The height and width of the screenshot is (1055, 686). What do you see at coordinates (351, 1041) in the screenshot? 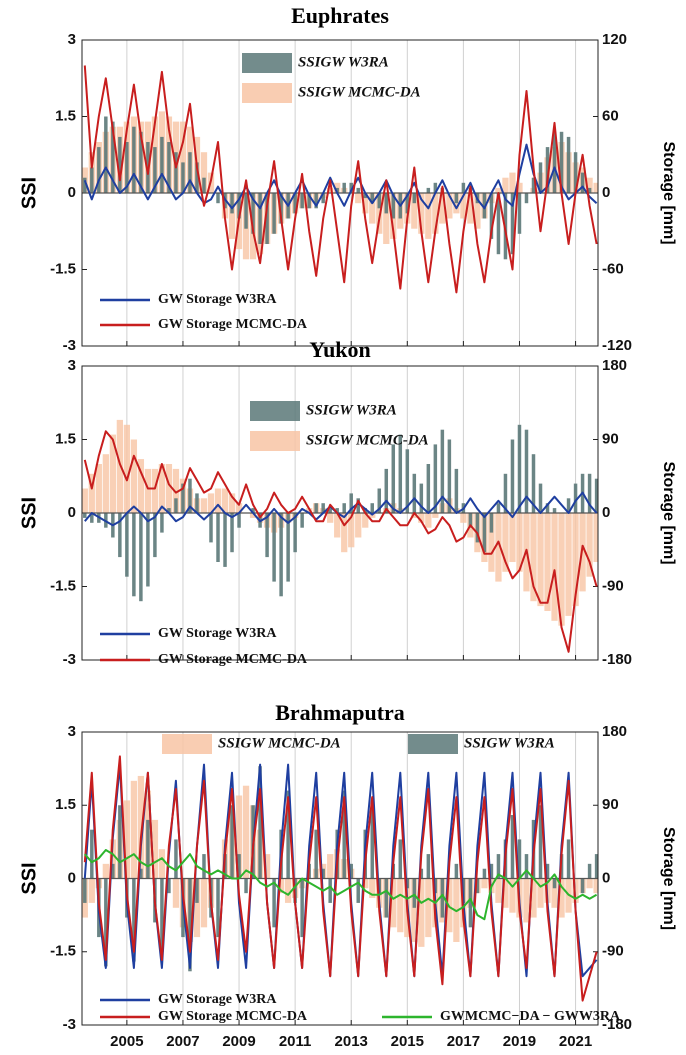
I see `x-tick-label: 2013` at bounding box center [351, 1041].